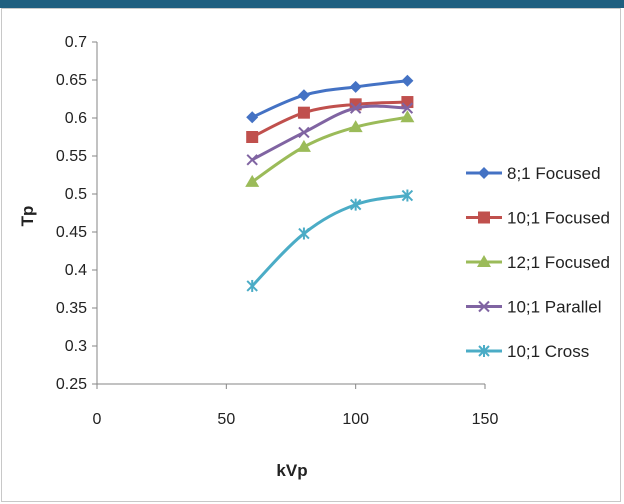 This screenshot has width=624, height=504. Describe the element at coordinates (355, 419) in the screenshot. I see `x-tick-label: 100` at that location.